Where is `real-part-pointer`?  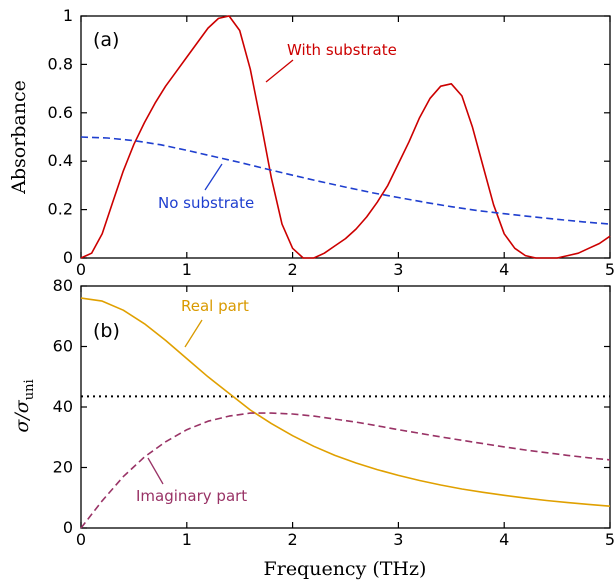 real-part-pointer is located at coordinates (193, 333).